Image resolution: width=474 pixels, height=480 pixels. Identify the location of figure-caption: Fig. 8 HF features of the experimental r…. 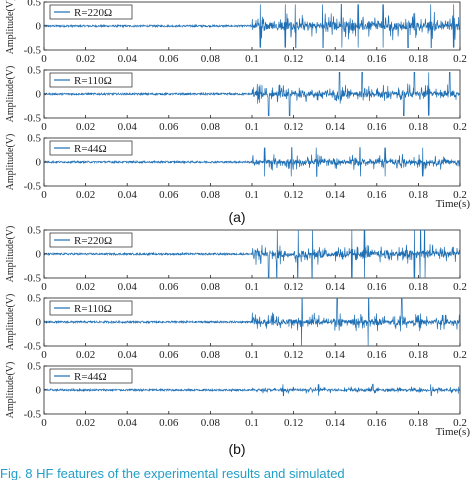
(172, 473).